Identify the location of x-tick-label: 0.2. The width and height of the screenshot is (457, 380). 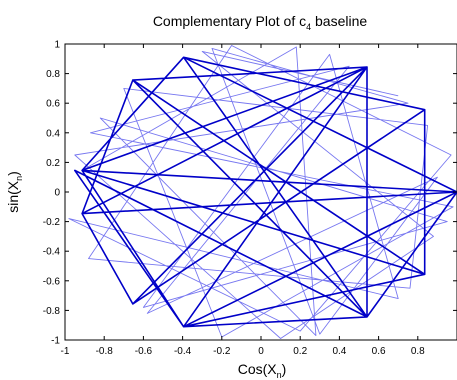
(300, 351).